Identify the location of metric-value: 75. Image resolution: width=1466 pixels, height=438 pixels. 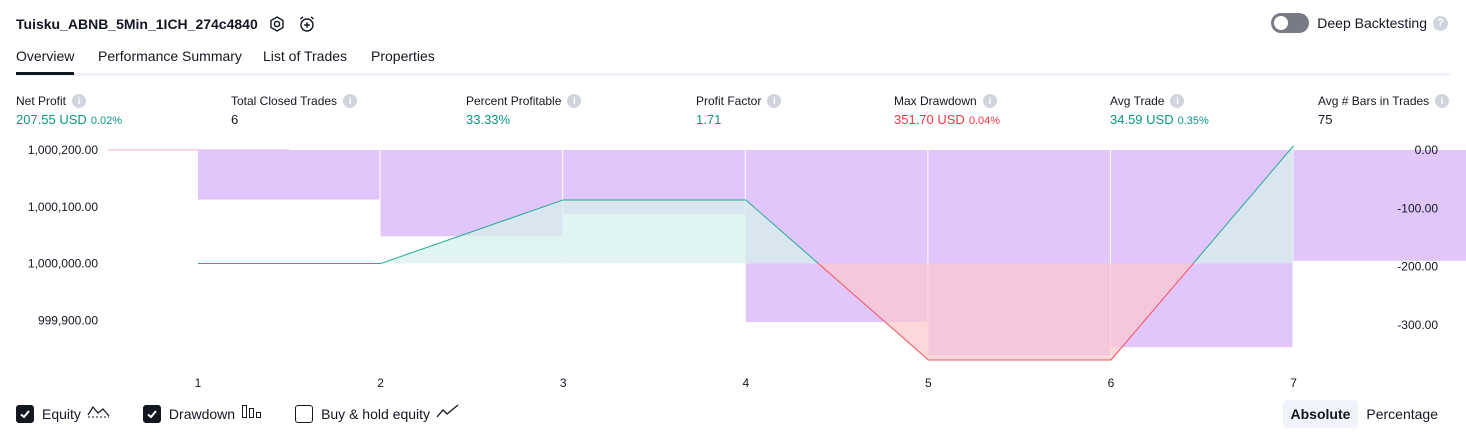
(1325, 119).